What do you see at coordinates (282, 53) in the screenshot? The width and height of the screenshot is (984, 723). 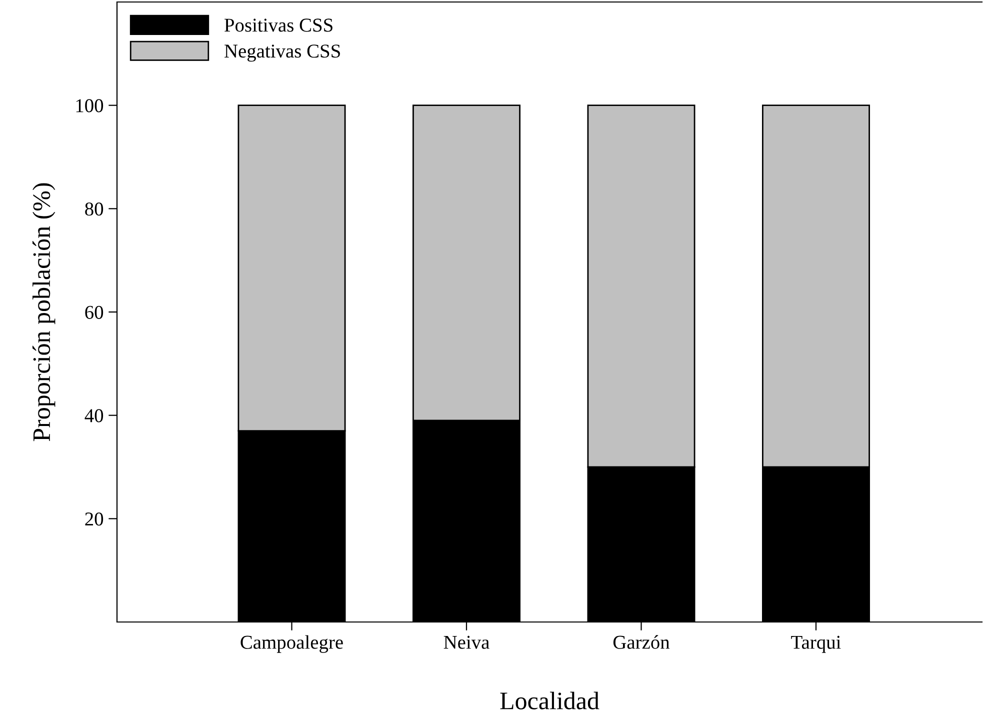 I see `legend-label: Negativas CSS` at bounding box center [282, 53].